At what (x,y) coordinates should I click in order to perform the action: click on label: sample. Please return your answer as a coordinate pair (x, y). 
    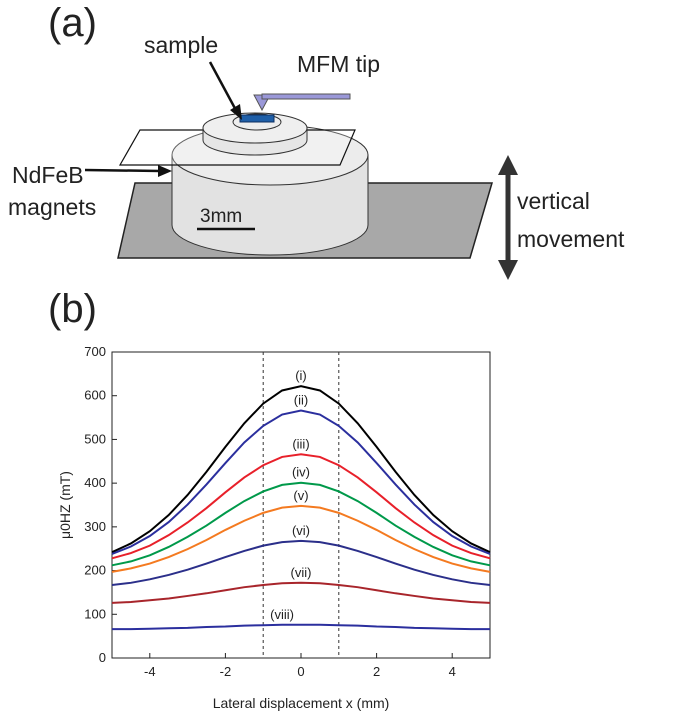
    Looking at the image, I should click on (181, 45).